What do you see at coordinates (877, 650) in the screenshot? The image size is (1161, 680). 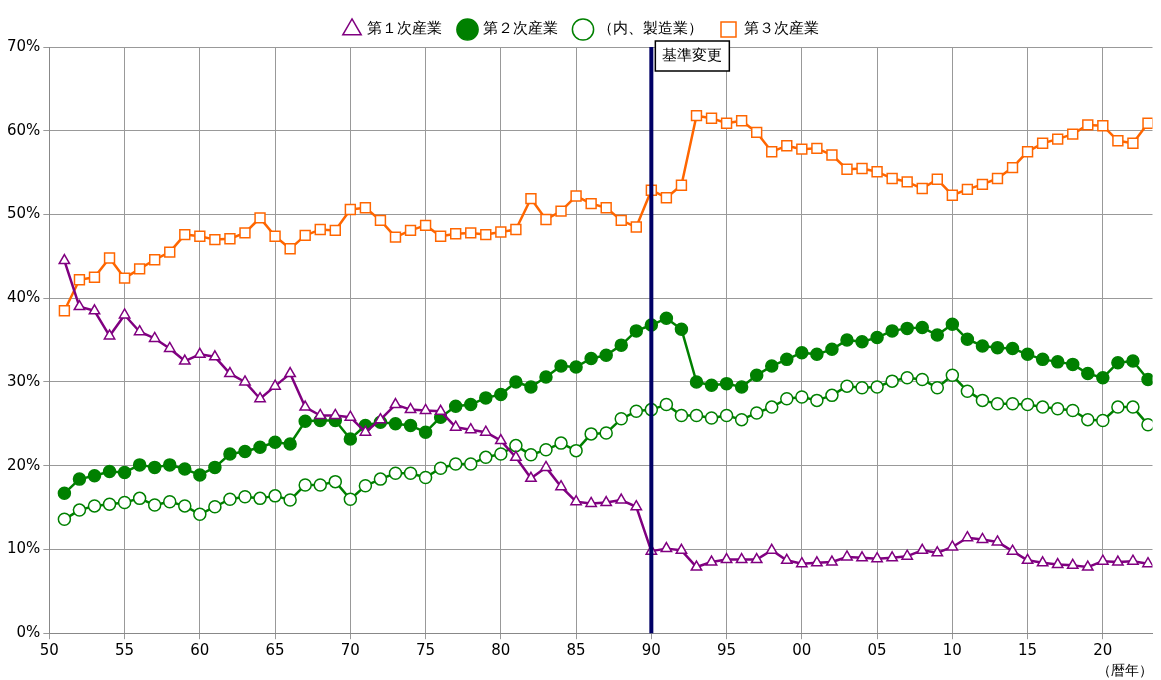 I see `x-tick-label: 05` at bounding box center [877, 650].